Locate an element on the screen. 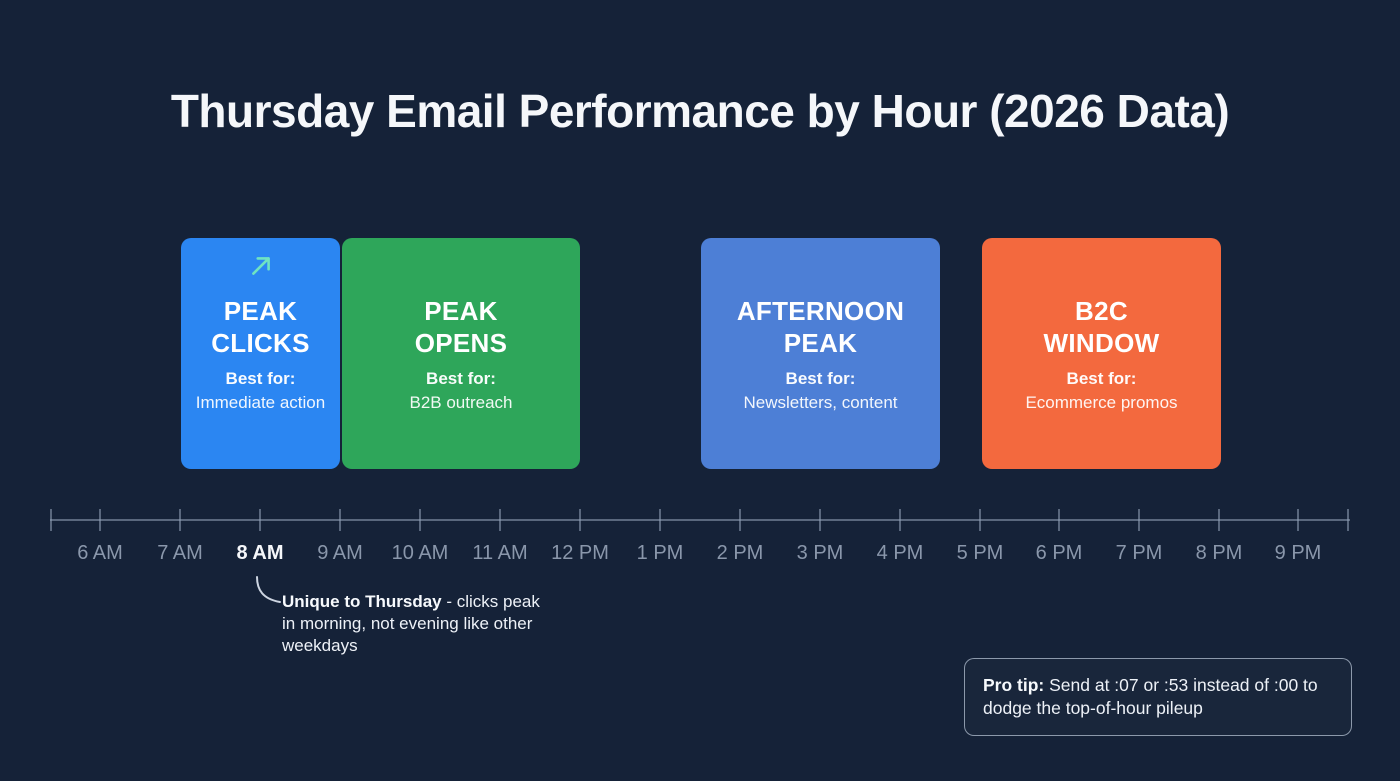 Image resolution: width=1400 pixels, height=781 pixels. card-title: PEAK CLICKS is located at coordinates (260, 327).